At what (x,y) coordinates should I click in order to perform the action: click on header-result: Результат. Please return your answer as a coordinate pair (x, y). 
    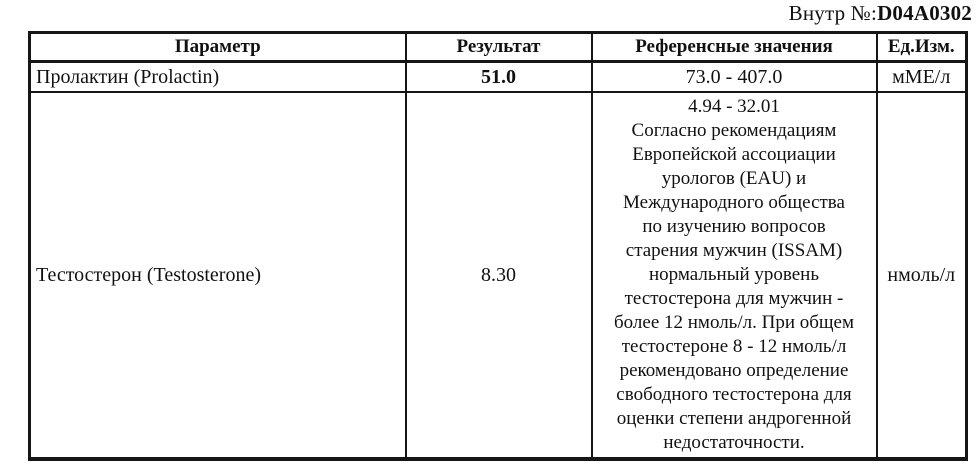
    Looking at the image, I should click on (498, 47).